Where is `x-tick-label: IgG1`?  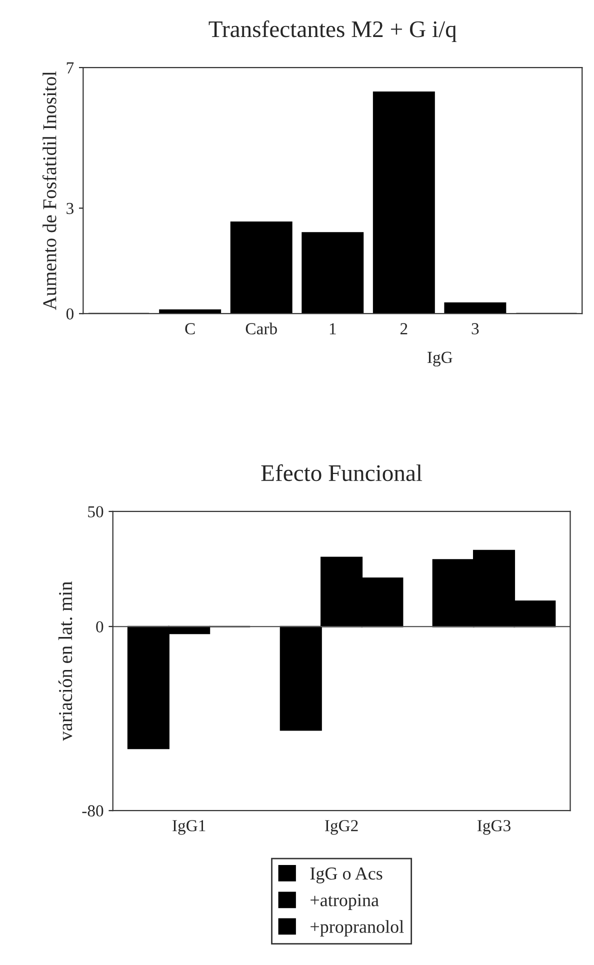 x-tick-label: IgG1 is located at coordinates (189, 827).